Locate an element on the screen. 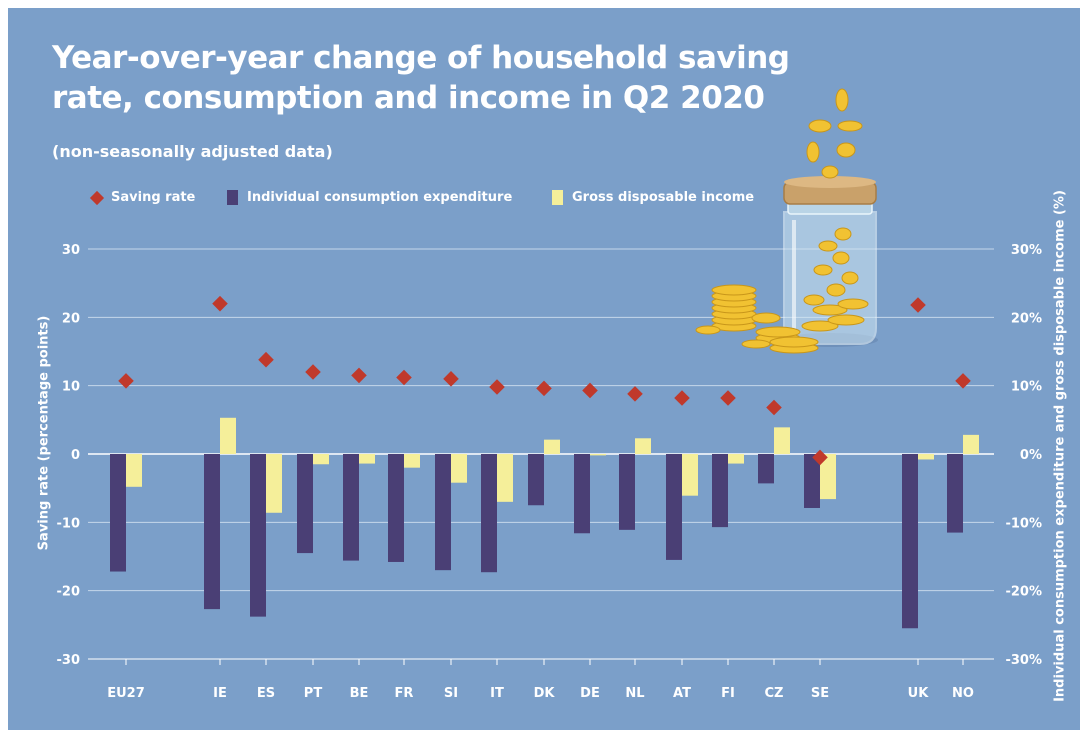 This screenshot has width=1086, height=738. x-tick-label-si: SI is located at coordinates (451, 693).